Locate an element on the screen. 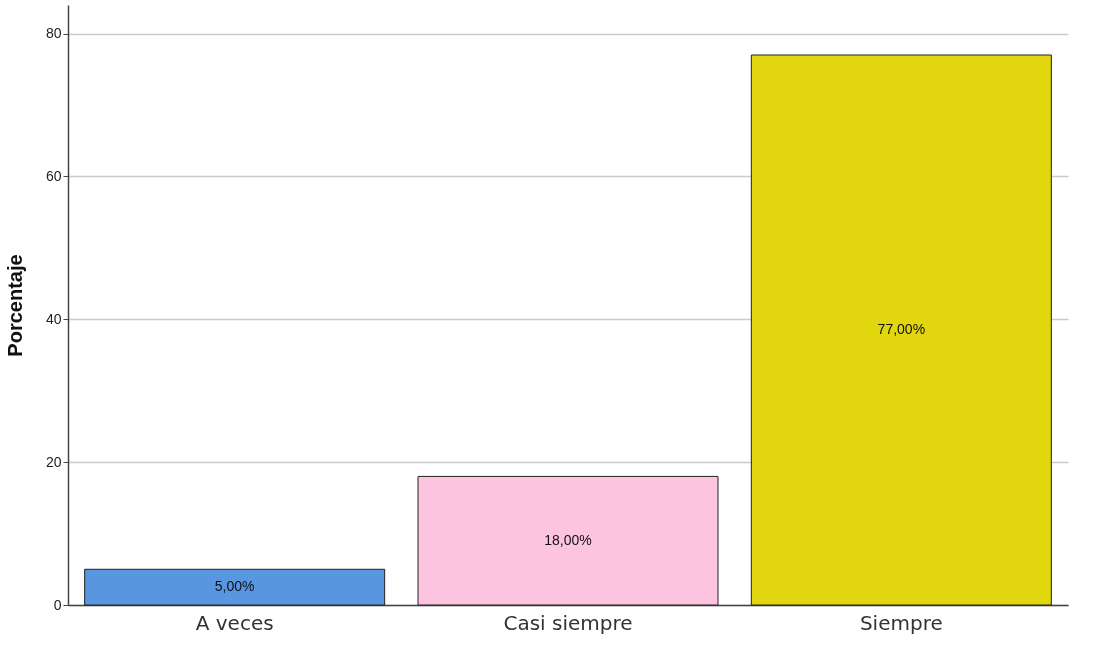  x-tick-label: Siempre is located at coordinates (901, 622).